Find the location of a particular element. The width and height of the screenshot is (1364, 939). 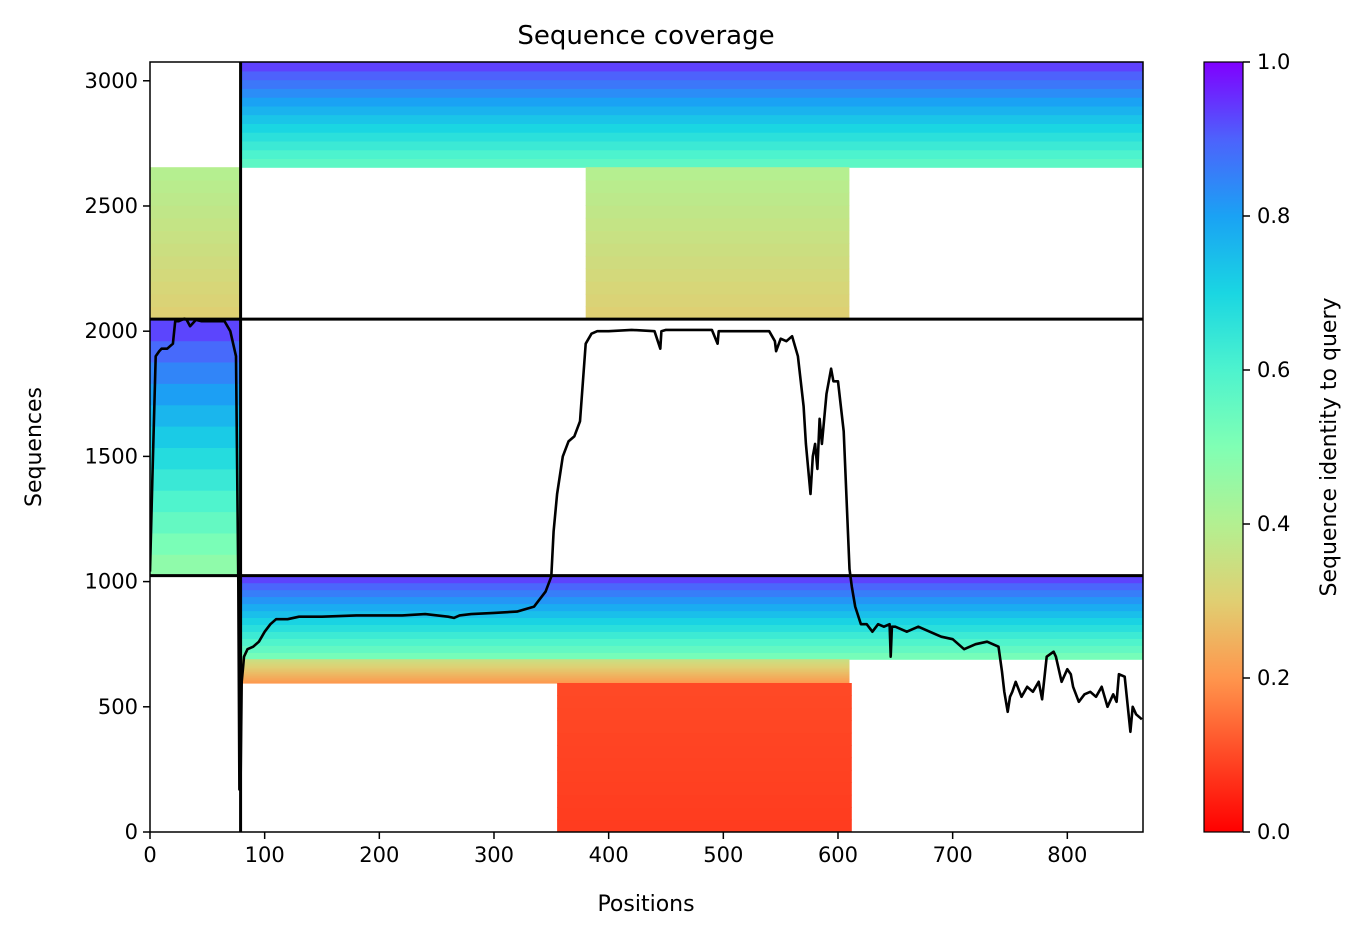

x-axis-ticks: 0 100 200 300 400 500 600 700 800 is located at coordinates (615, 849).